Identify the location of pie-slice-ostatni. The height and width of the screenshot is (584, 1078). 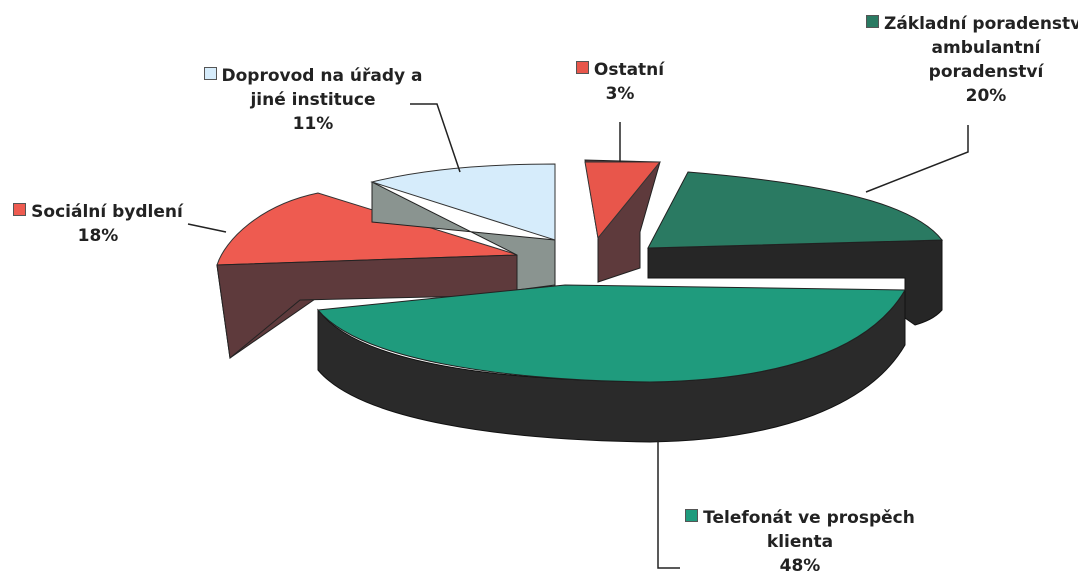
(623, 221).